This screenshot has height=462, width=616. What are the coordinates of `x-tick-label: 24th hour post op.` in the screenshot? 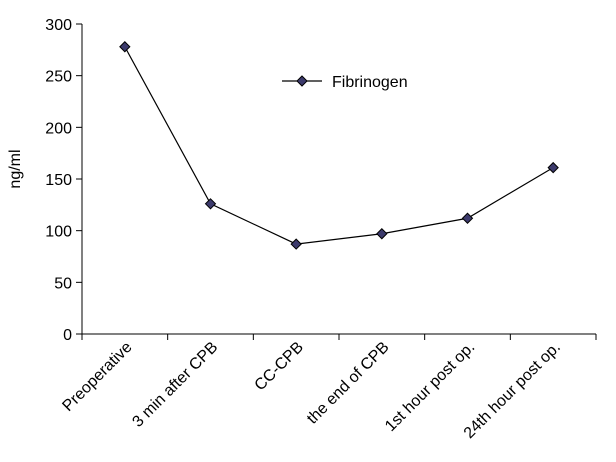 It's located at (512, 390).